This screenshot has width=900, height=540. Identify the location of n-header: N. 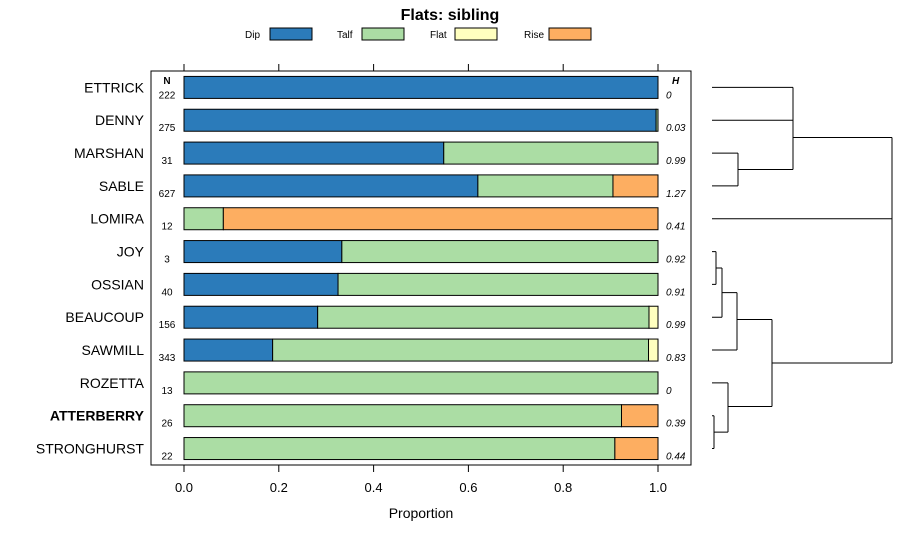
(166, 81).